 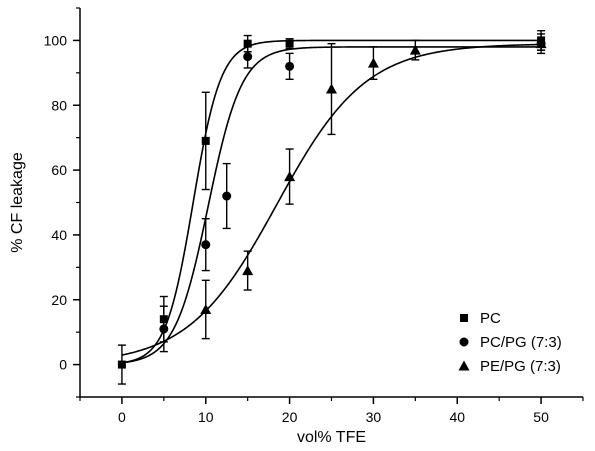 What do you see at coordinates (59, 300) in the screenshot?
I see `y-tick-label: 20` at bounding box center [59, 300].